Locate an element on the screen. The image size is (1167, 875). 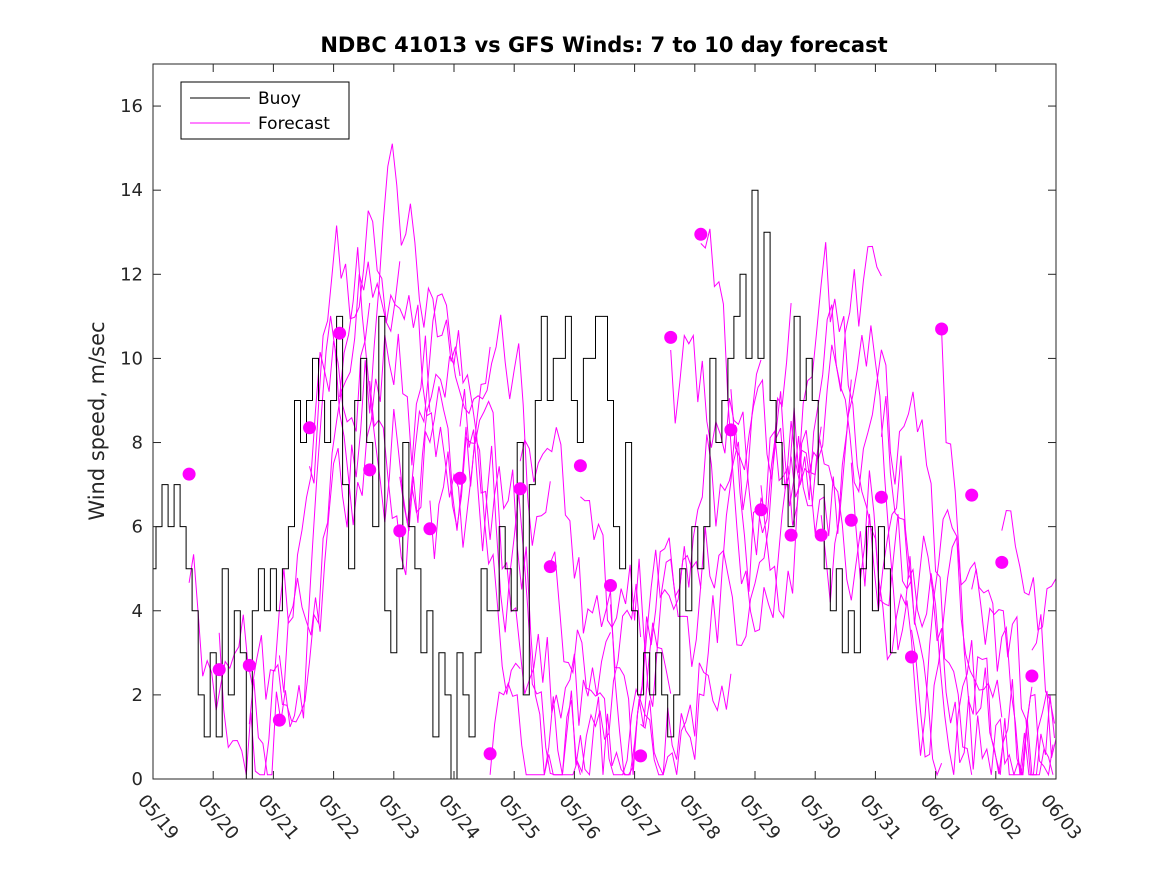
y-tick-label: 8 is located at coordinates (137, 443).